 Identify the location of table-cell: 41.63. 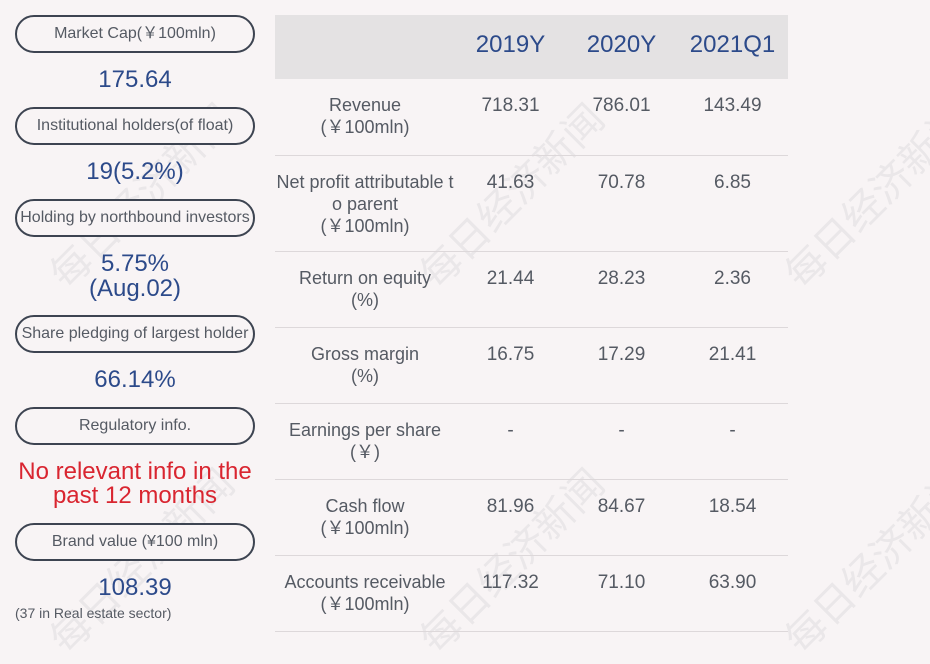
(510, 182).